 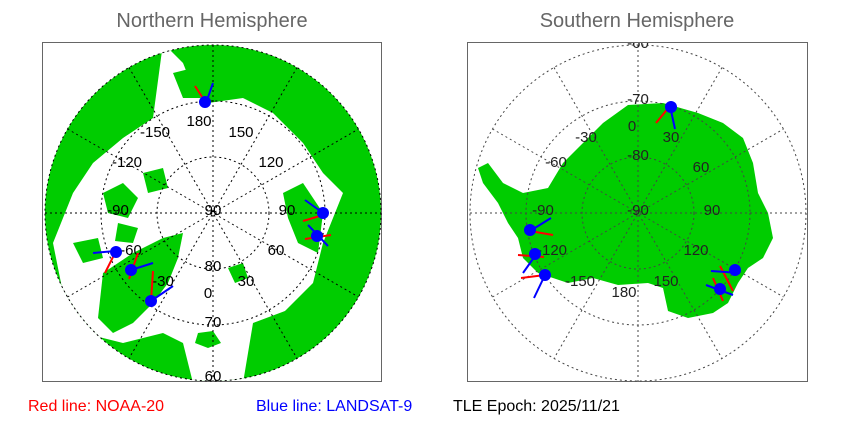 What do you see at coordinates (213, 292) in the screenshot?
I see `north-lat-labels: 90 80 70 60` at bounding box center [213, 292].